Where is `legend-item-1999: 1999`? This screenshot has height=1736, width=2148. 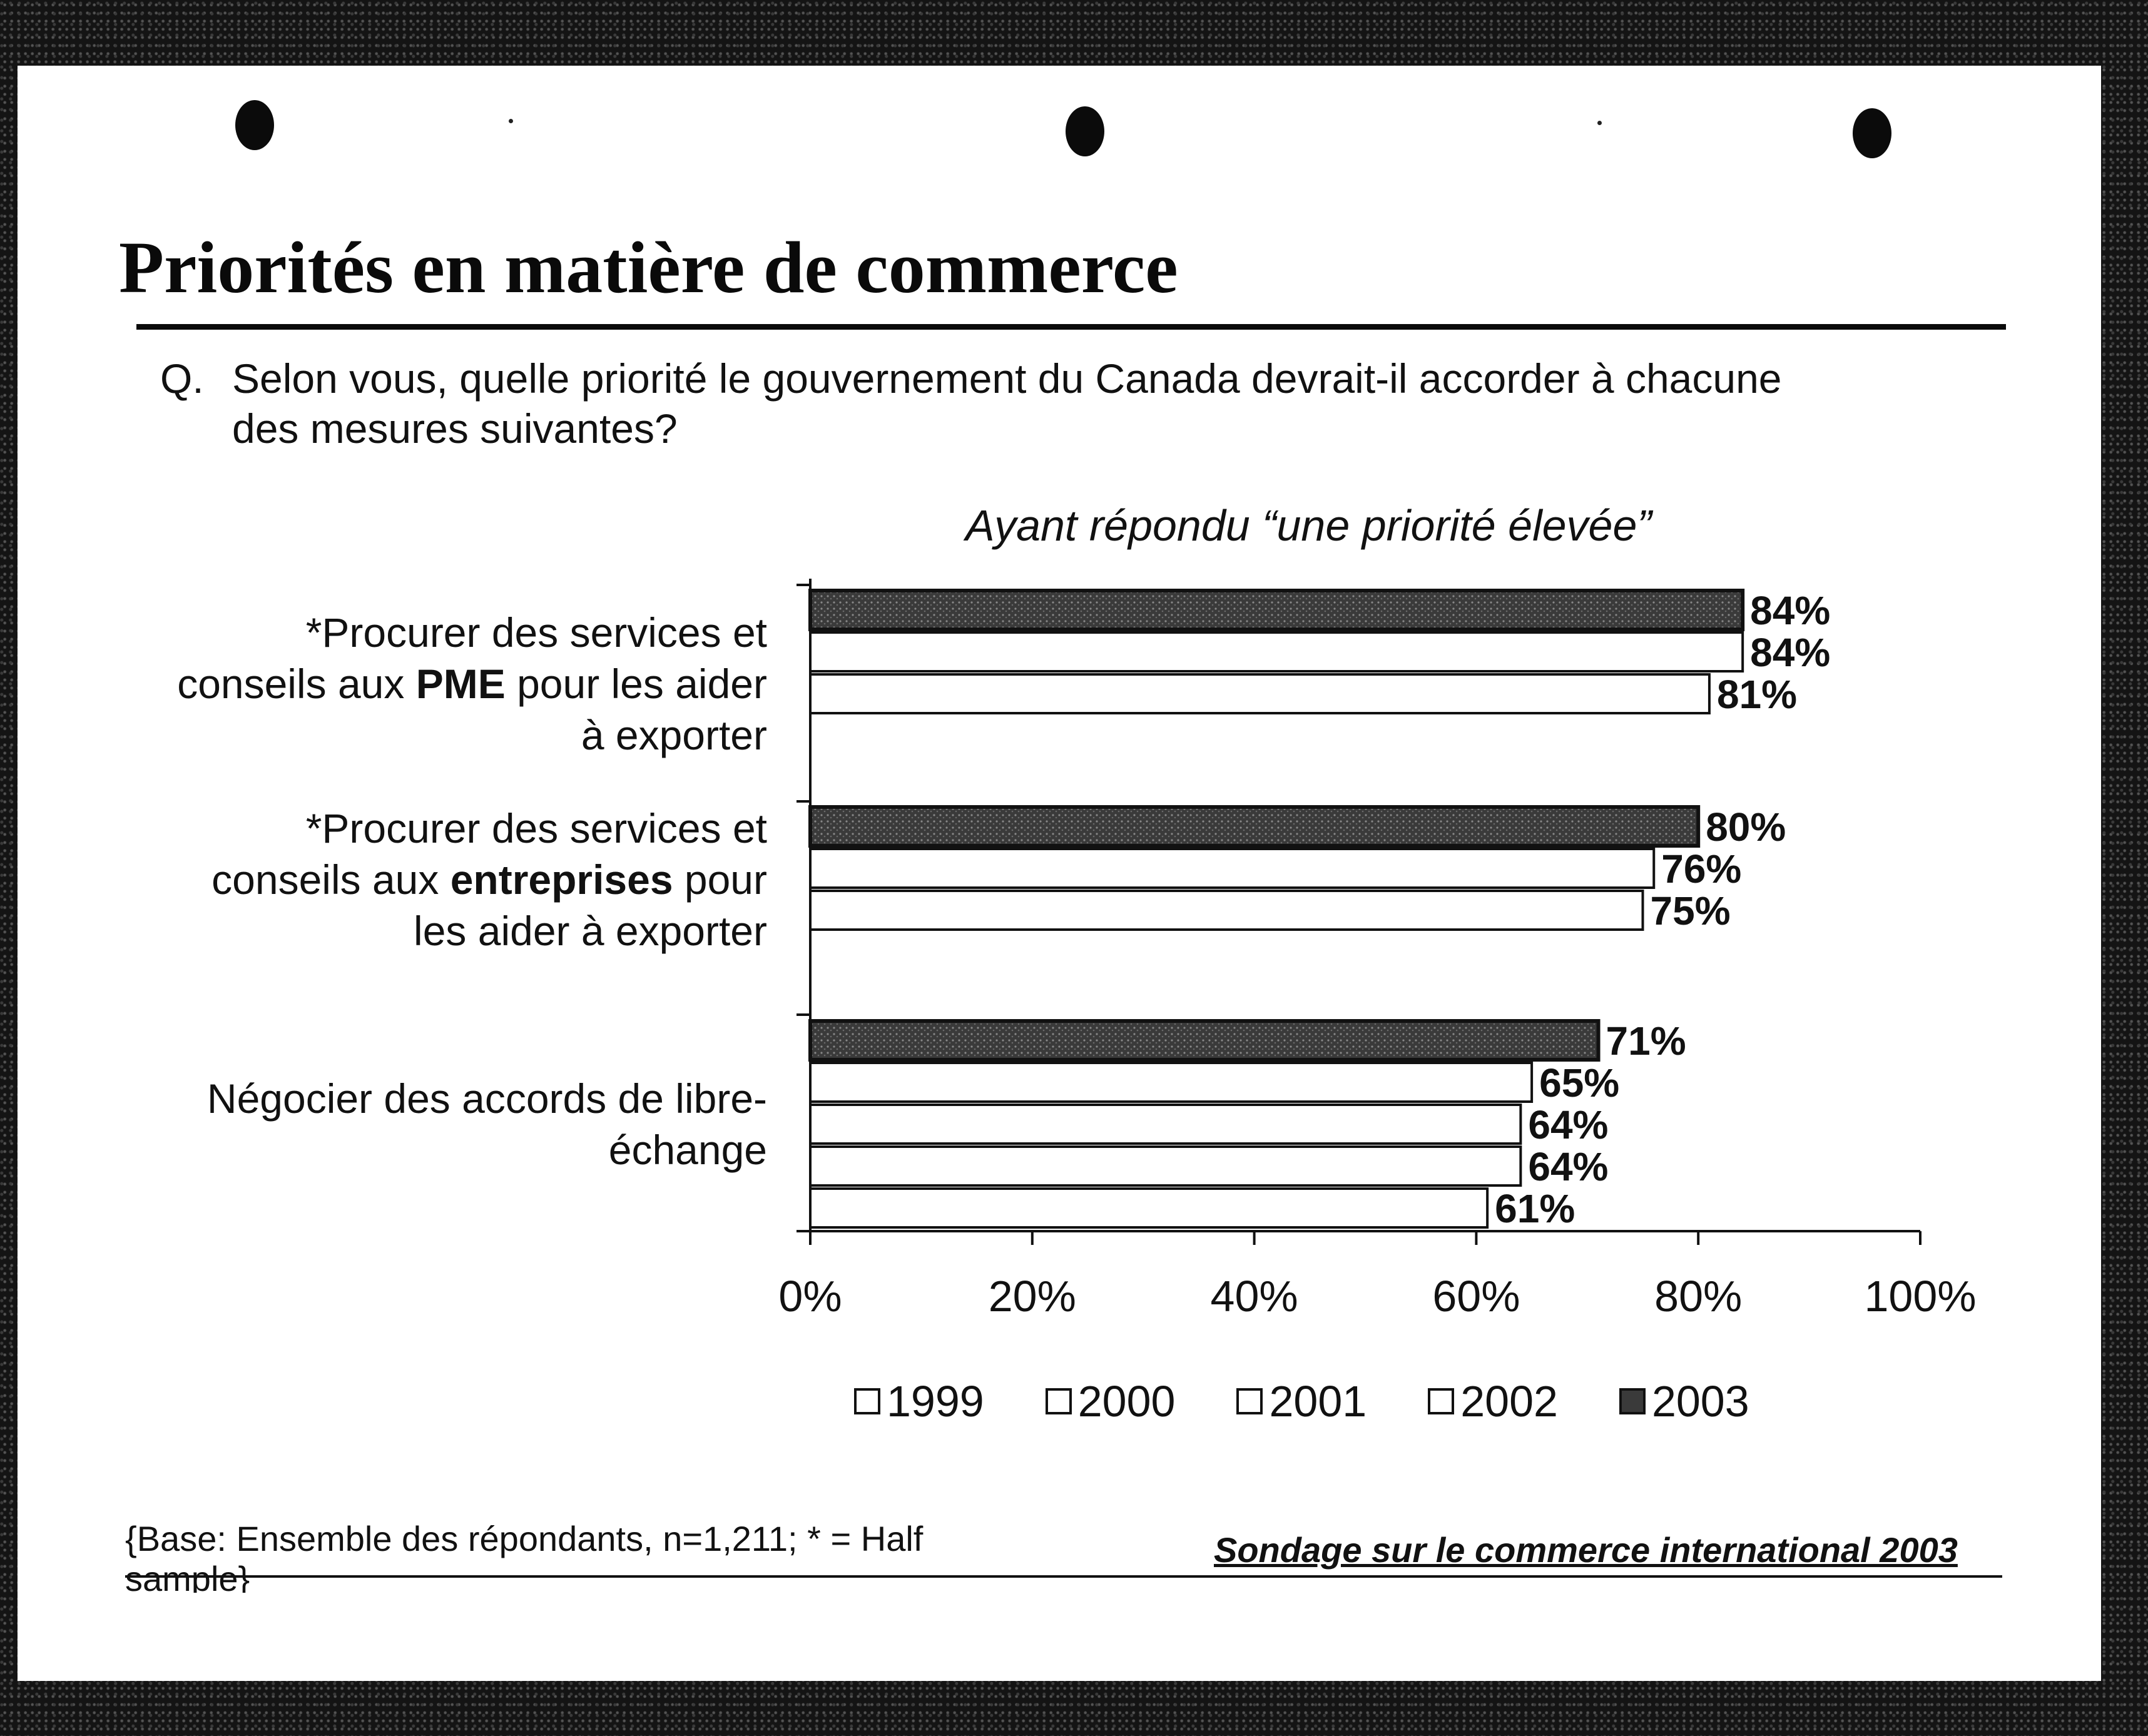 legend-item-1999: 1999 is located at coordinates (919, 1401).